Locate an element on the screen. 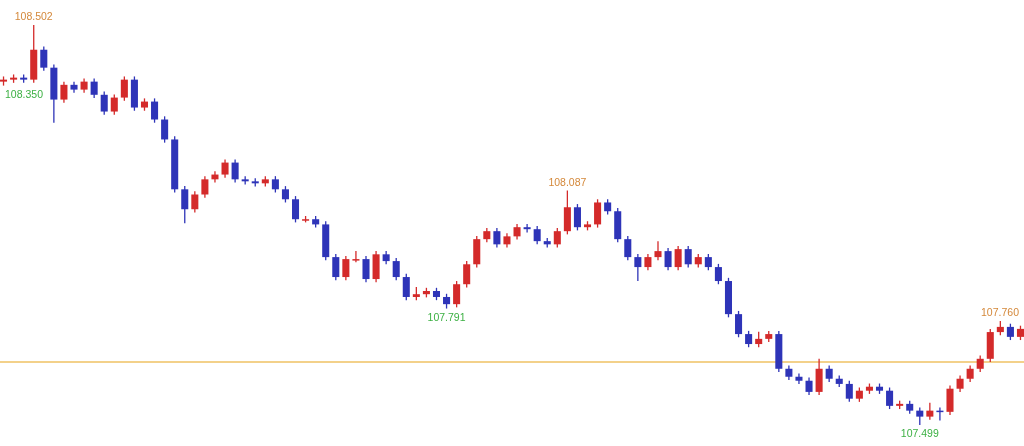 The width and height of the screenshot is (1024, 446). annotation: 108.087 is located at coordinates (567, 181).